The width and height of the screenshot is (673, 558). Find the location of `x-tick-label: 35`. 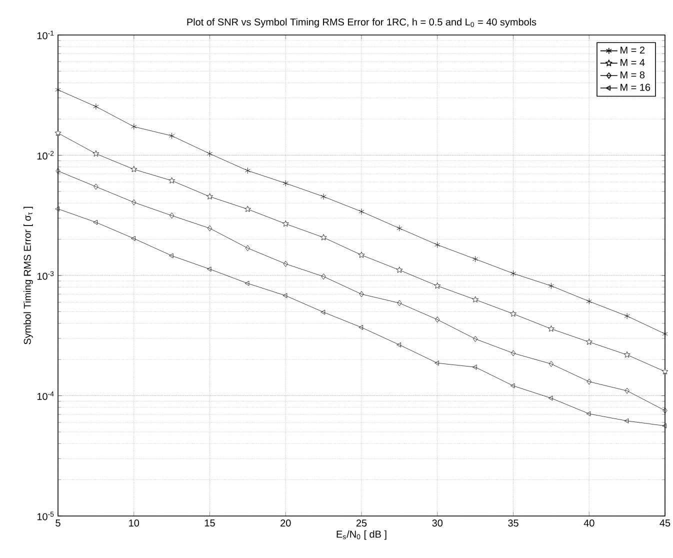

x-tick-label: 35 is located at coordinates (513, 523).